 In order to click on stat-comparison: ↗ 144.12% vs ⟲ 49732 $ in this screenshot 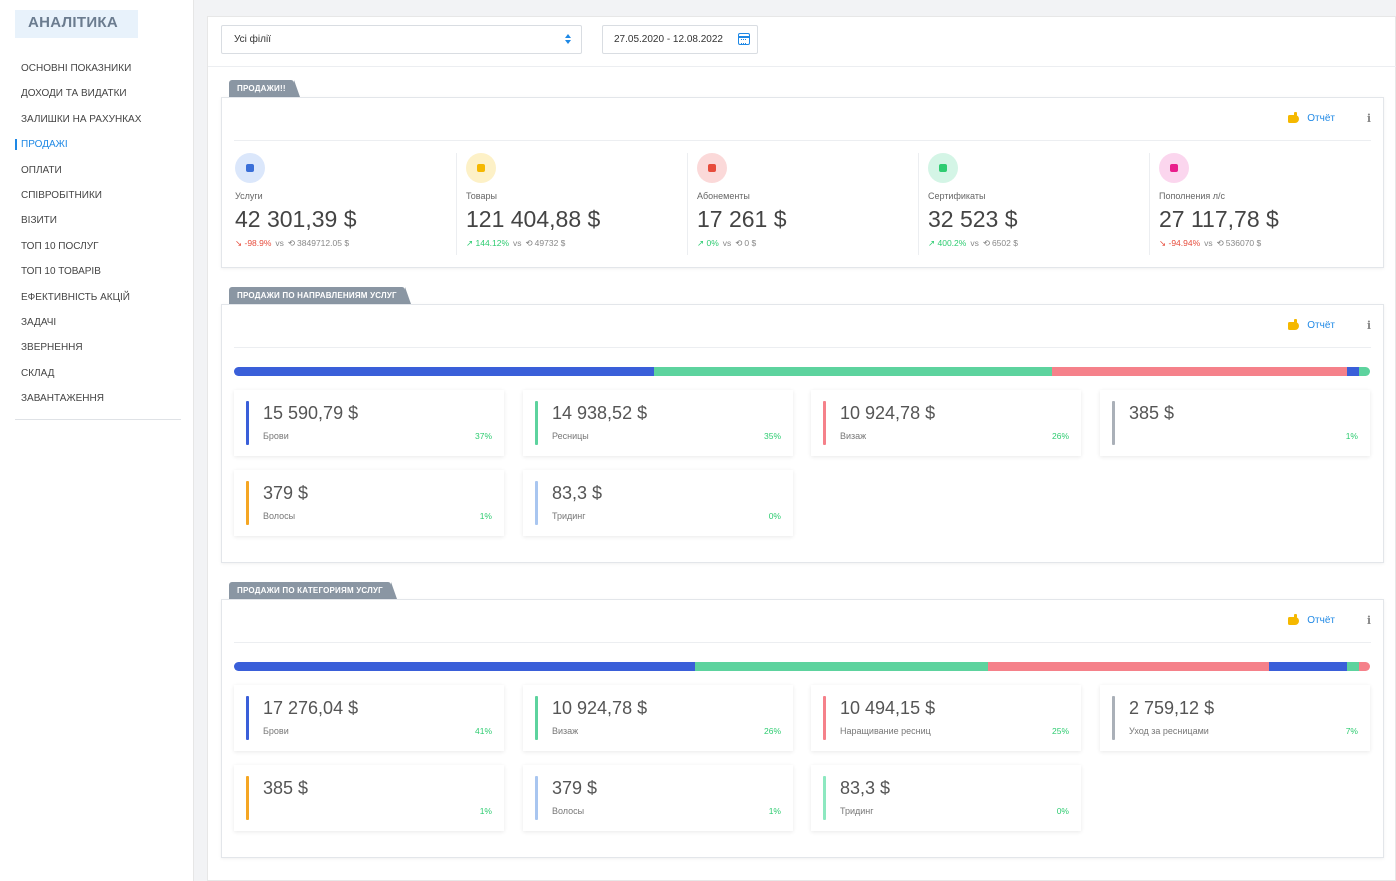, I will do `click(515, 243)`.